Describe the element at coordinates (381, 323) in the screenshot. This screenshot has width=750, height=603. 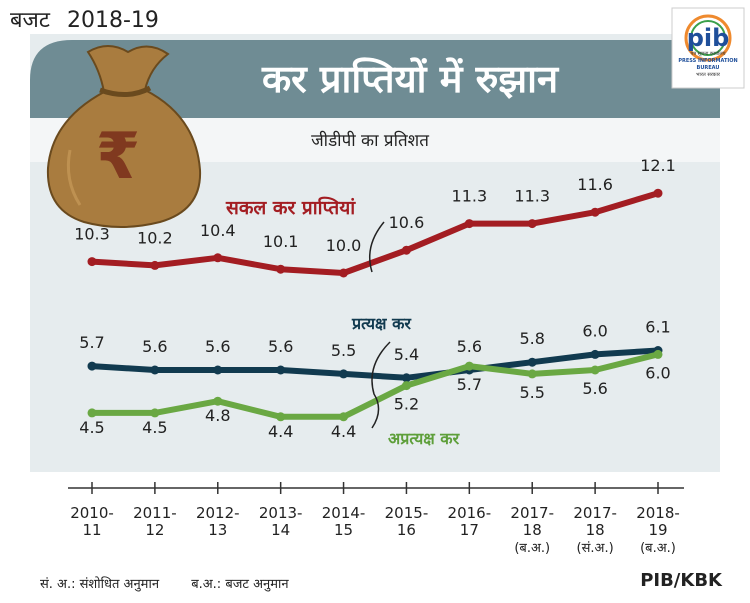
I see `legend-direct: प्रत्यक्ष कर` at that location.